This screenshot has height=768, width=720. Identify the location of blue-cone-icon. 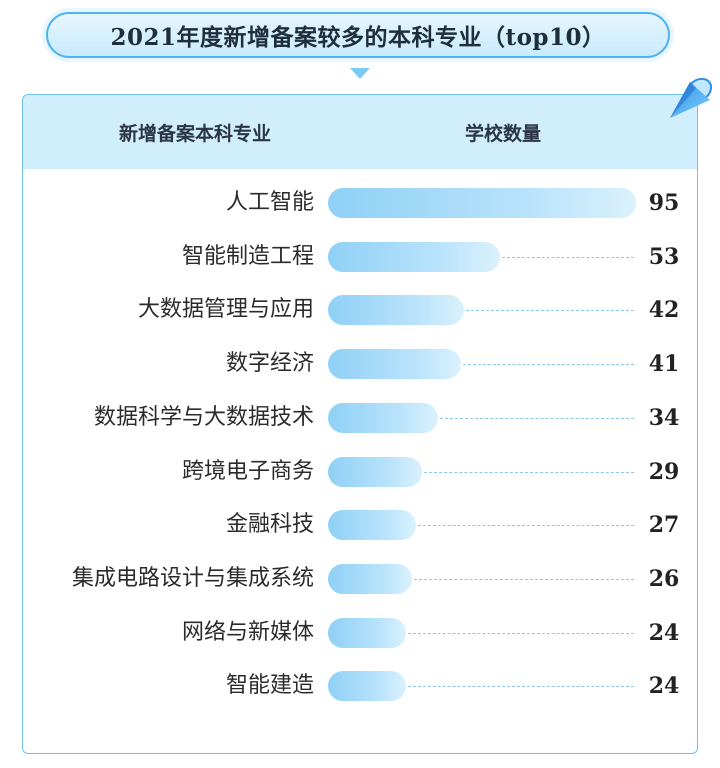
(691, 97).